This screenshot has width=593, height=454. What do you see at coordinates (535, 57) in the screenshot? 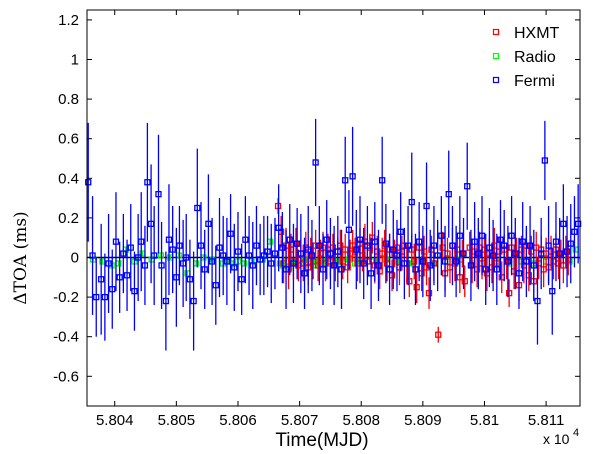
I see `legend-label-radio: Radio` at bounding box center [535, 57].